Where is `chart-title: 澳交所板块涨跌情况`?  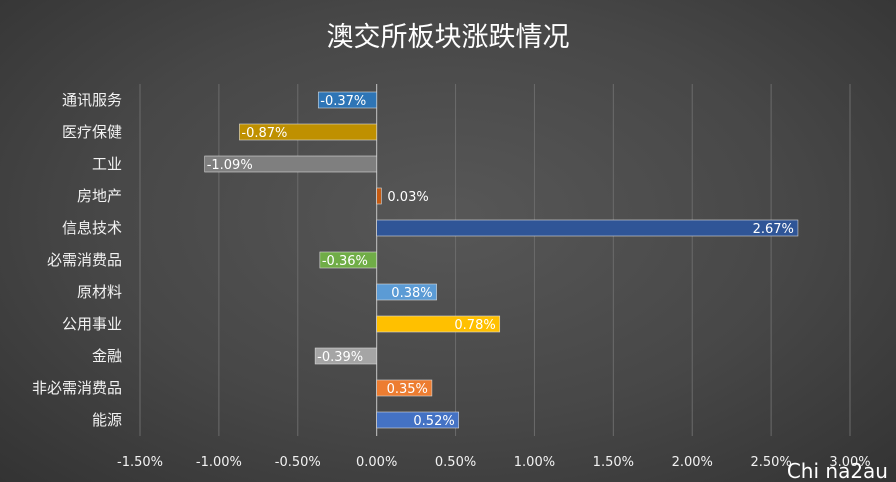 chart-title: 澳交所板块涨跌情况 is located at coordinates (448, 37).